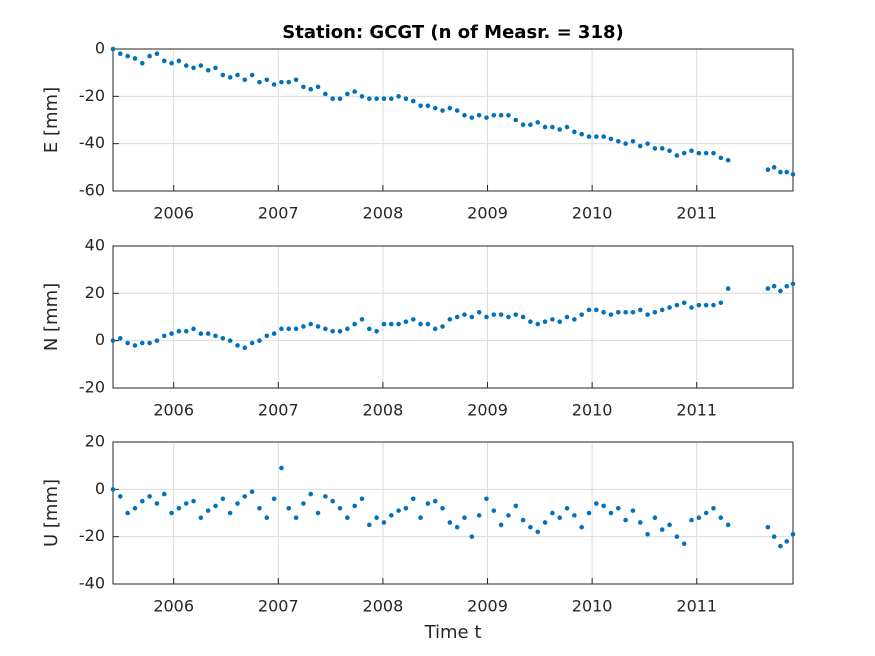  What do you see at coordinates (383, 606) in the screenshot?
I see `x-tick-label: 2008` at bounding box center [383, 606].